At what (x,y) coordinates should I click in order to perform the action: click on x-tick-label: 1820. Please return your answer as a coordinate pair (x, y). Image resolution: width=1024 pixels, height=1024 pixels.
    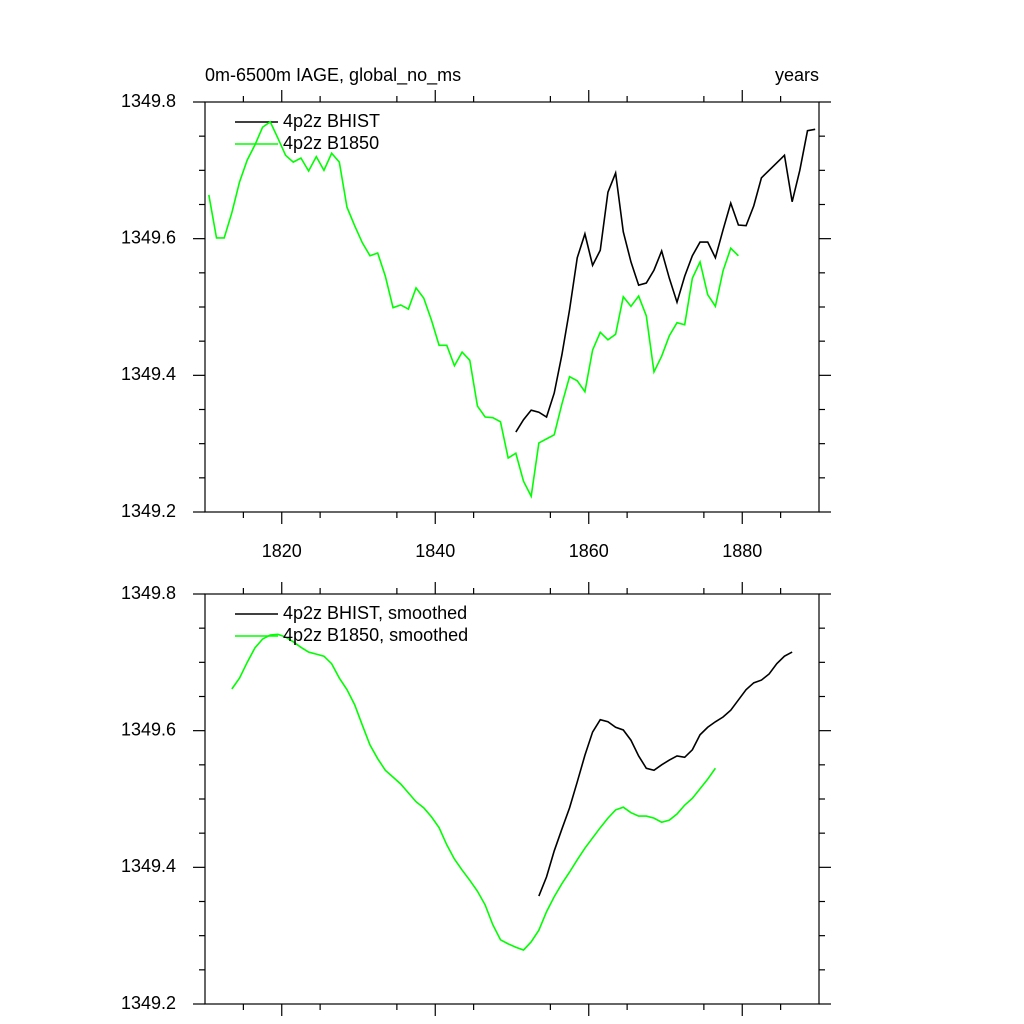
    Looking at the image, I should click on (282, 551).